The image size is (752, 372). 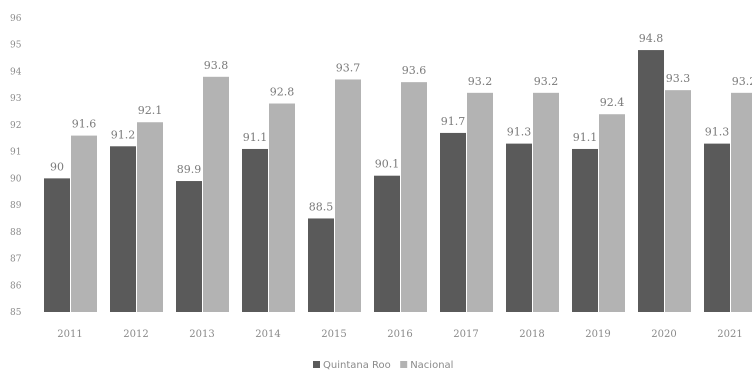 I want to click on data-label: 89.9, so click(x=189, y=169).